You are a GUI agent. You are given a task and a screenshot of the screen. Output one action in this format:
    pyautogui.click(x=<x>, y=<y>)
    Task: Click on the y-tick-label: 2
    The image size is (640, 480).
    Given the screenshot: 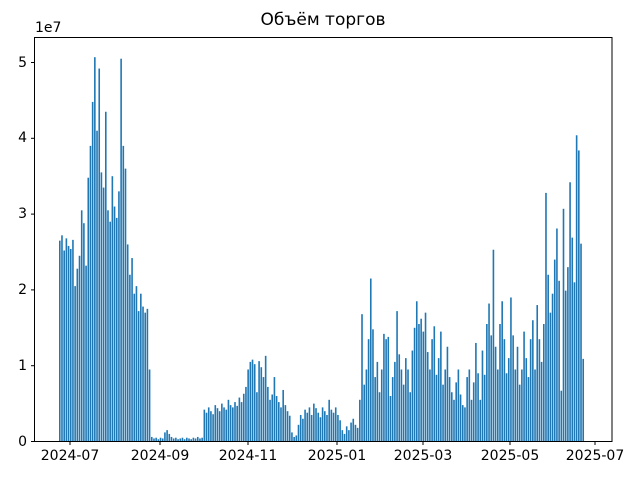 What is the action you would take?
    pyautogui.click(x=22, y=289)
    